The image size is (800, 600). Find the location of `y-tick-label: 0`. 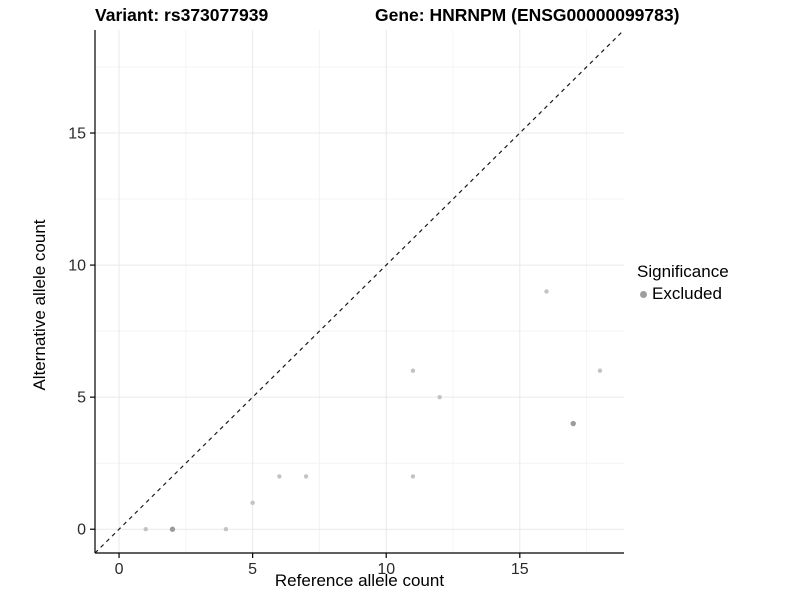

y-tick-label: 0 is located at coordinates (81, 530).